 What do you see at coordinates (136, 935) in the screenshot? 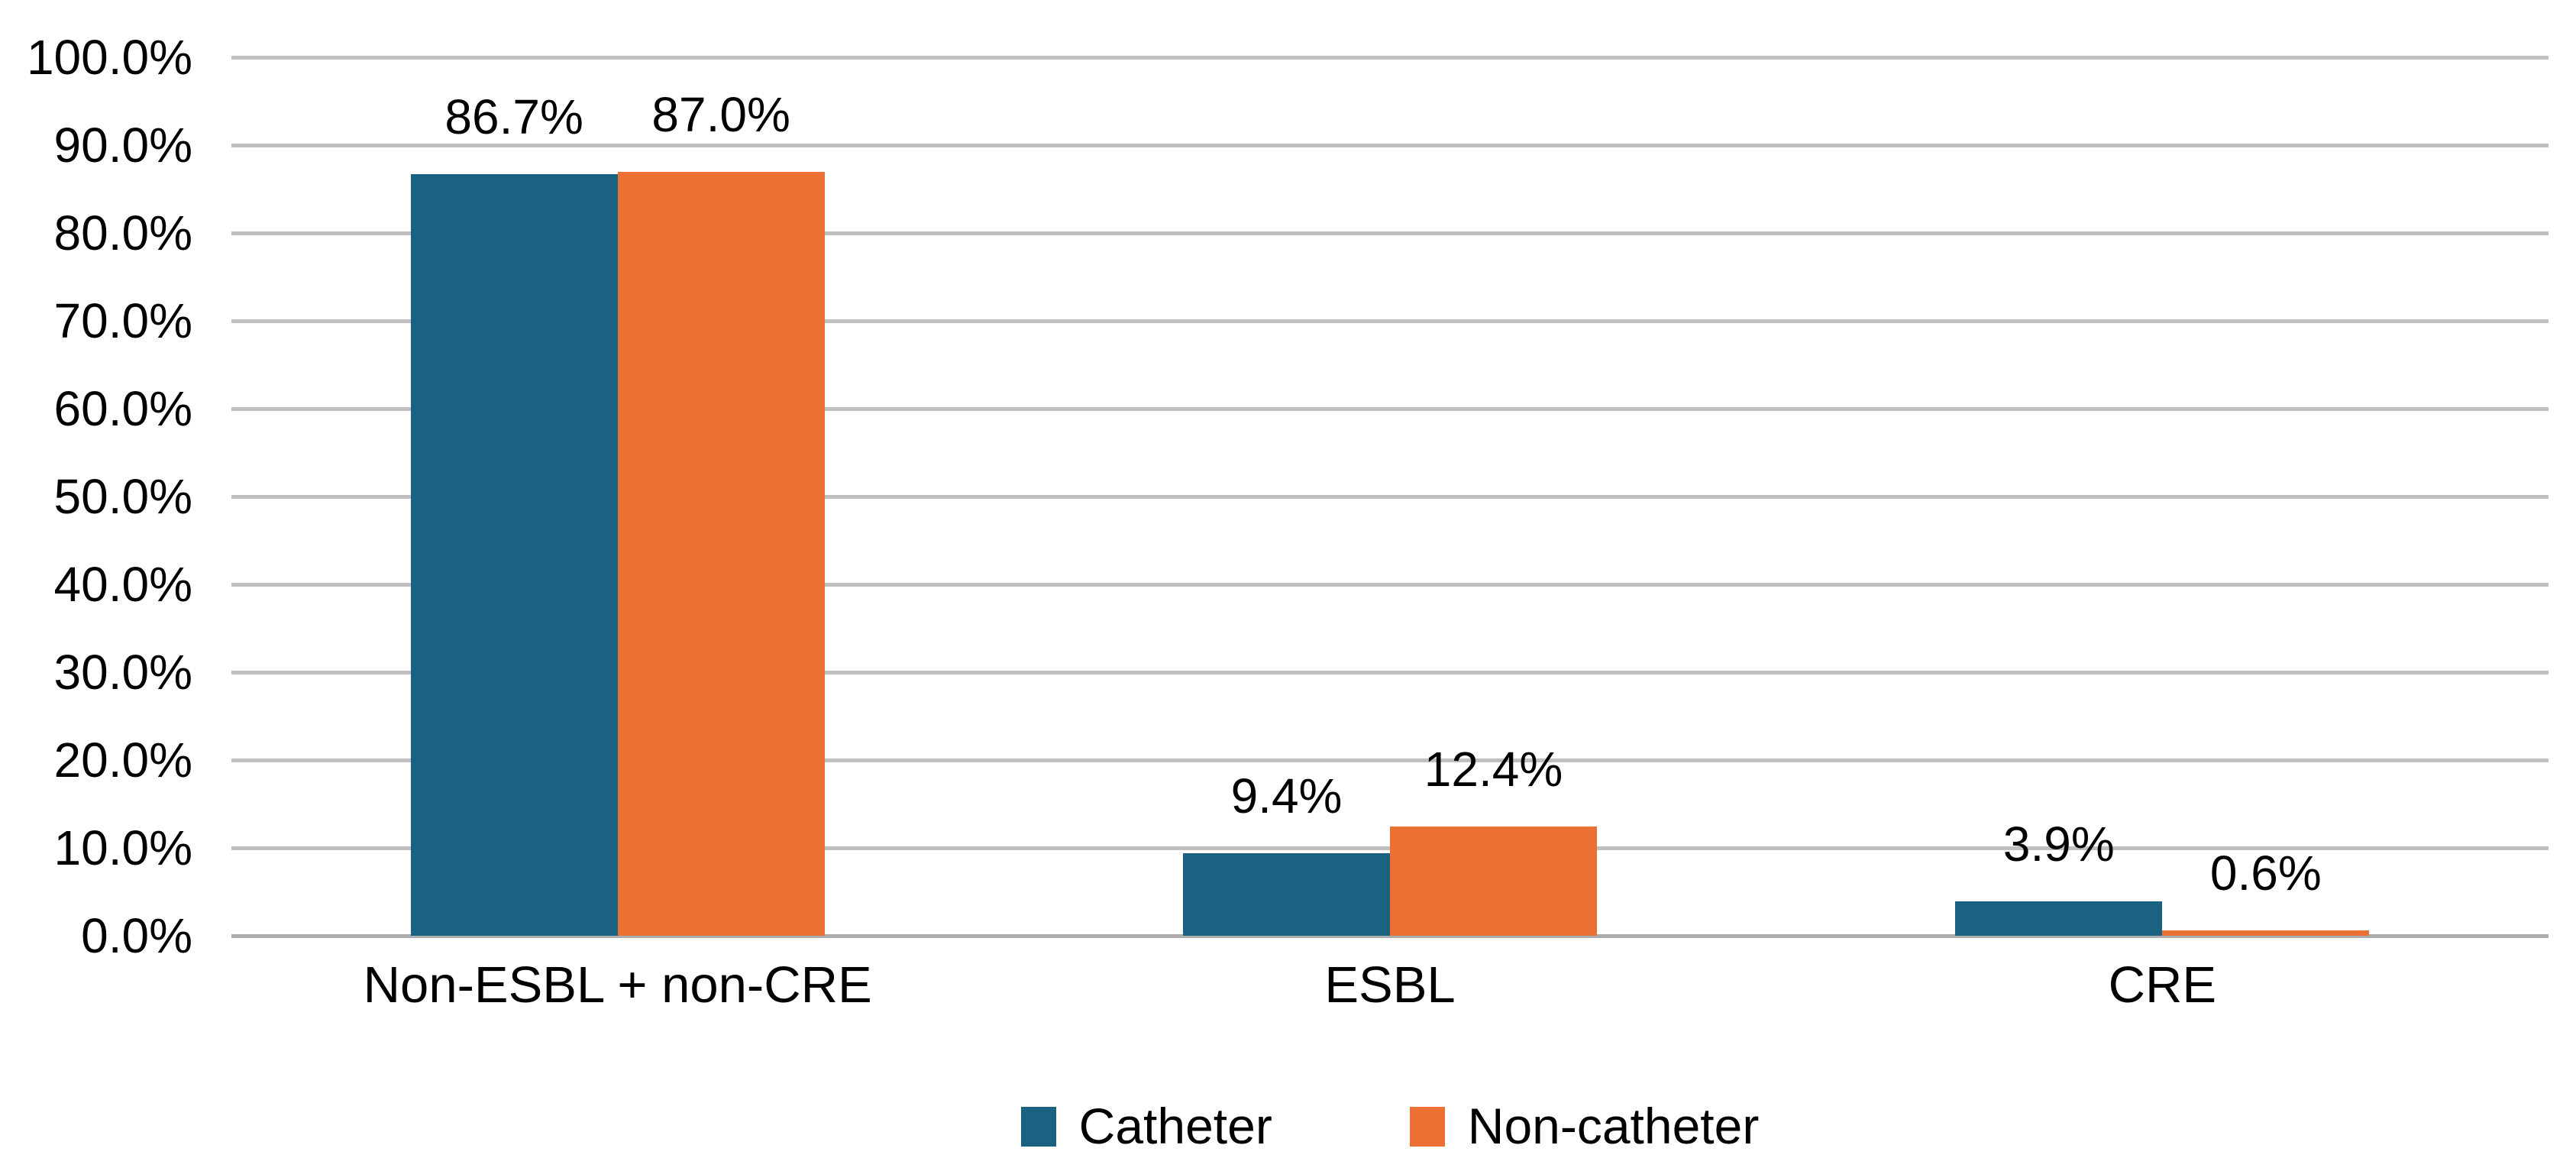
I see `y-tick-label: 0.0%` at bounding box center [136, 935].